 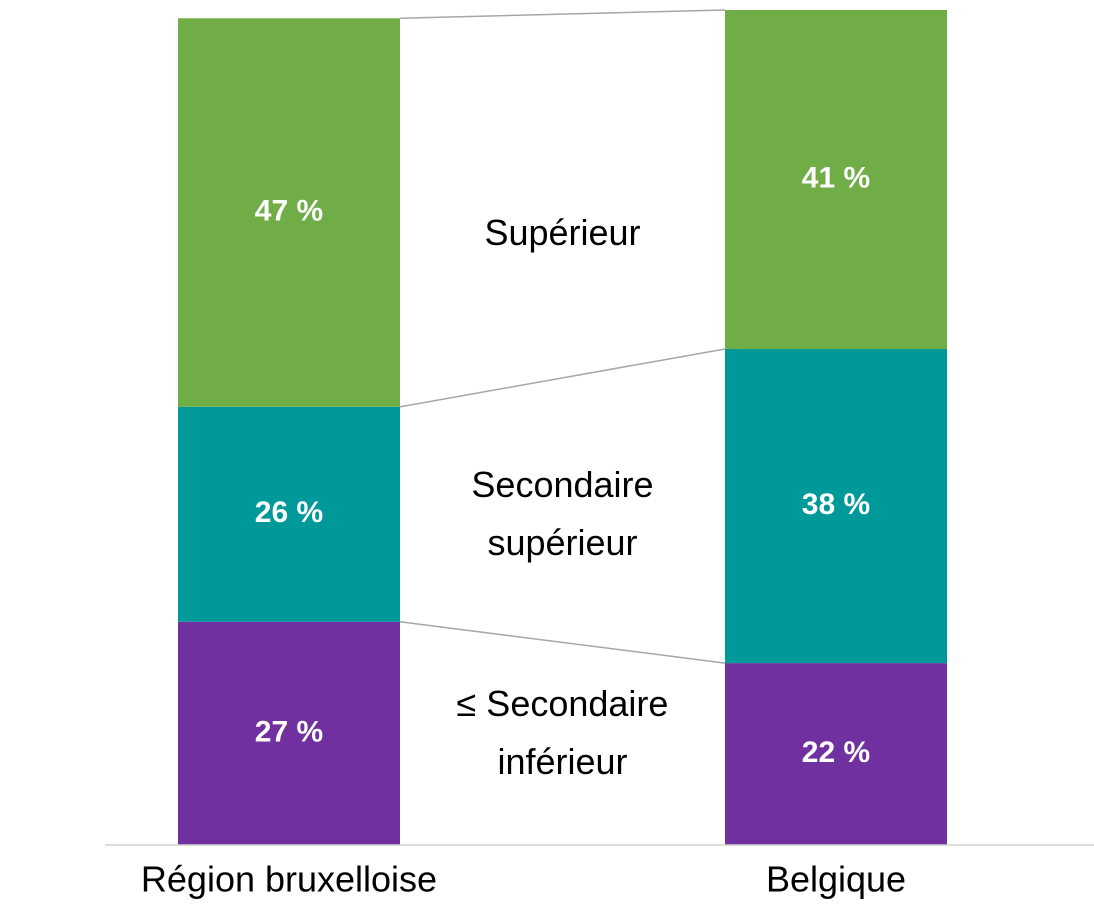 What do you see at coordinates (562, 733) in the screenshot?
I see `series-label: ≤ Secondaire inférieur` at bounding box center [562, 733].